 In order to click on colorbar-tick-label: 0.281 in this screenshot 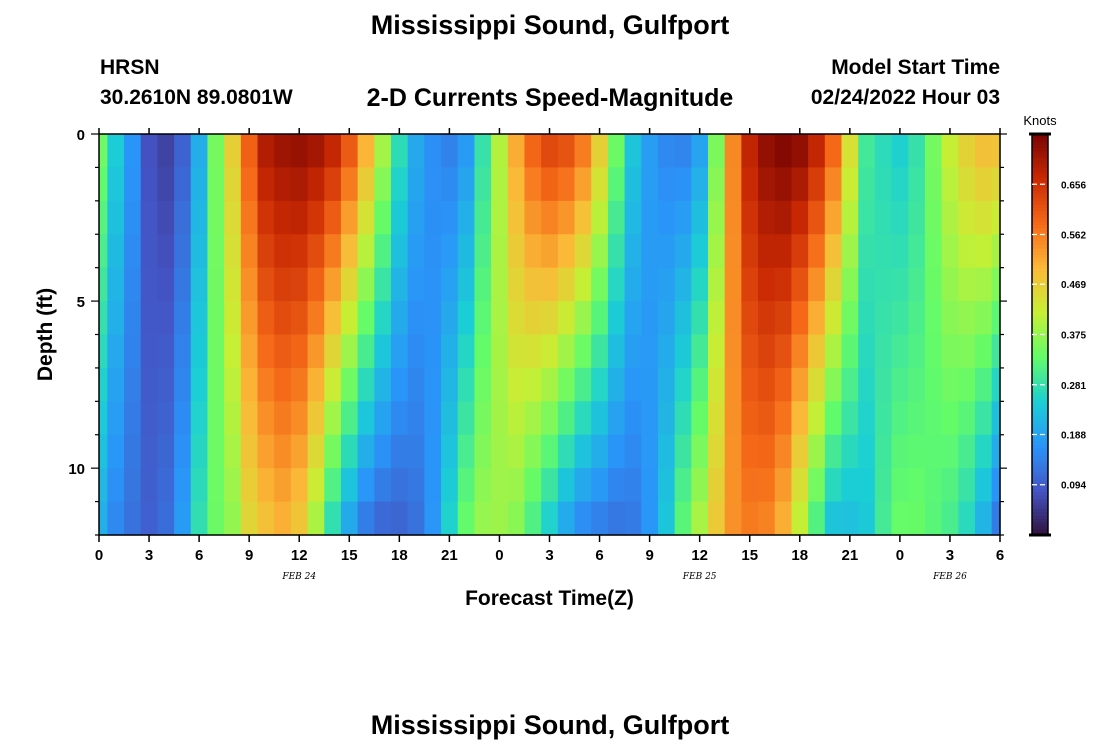, I will do `click(1073, 386)`.